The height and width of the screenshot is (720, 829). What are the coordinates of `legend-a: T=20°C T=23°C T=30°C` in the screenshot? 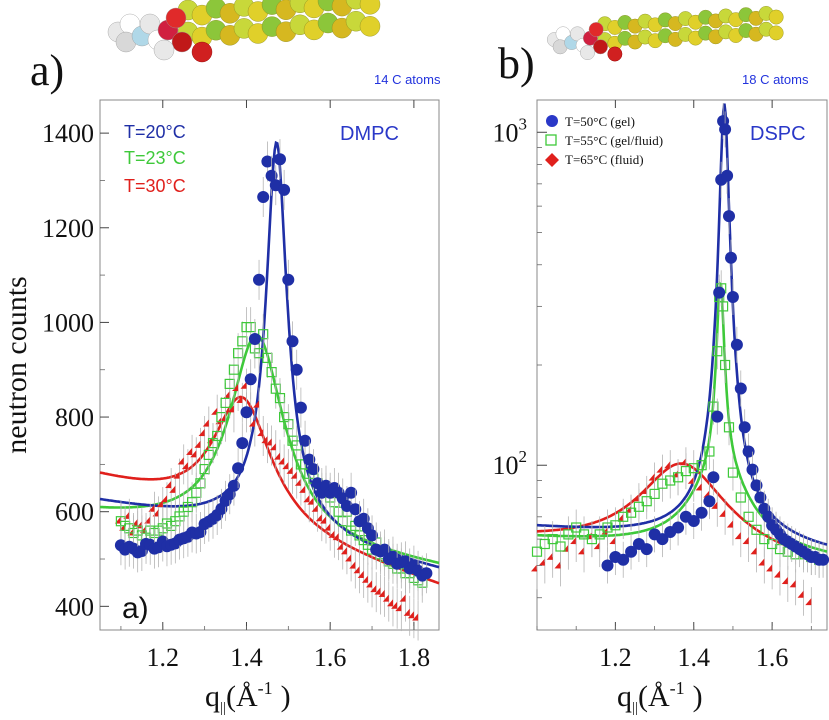 It's located at (155, 159).